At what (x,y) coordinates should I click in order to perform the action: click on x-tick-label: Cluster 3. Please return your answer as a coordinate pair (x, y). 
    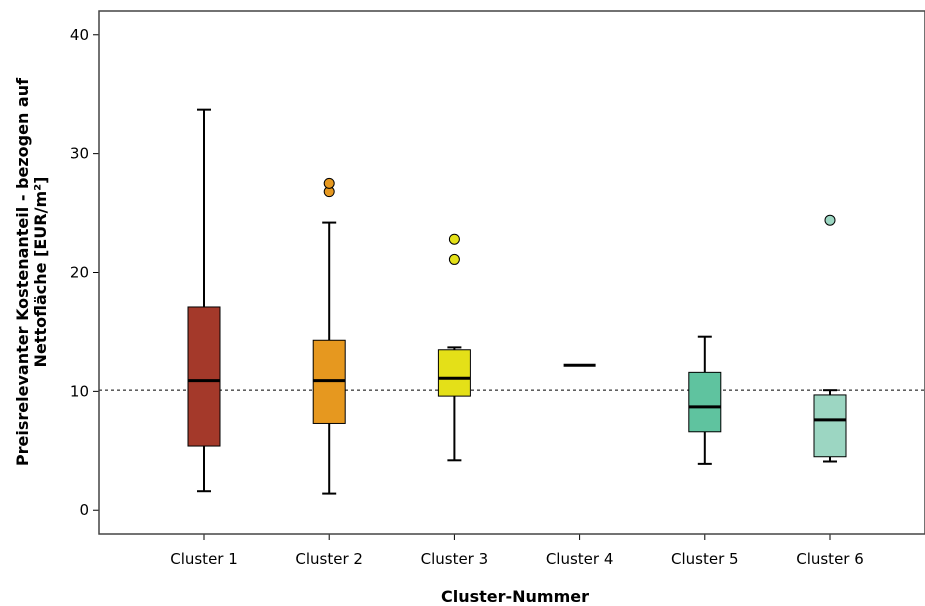
    Looking at the image, I should click on (455, 559).